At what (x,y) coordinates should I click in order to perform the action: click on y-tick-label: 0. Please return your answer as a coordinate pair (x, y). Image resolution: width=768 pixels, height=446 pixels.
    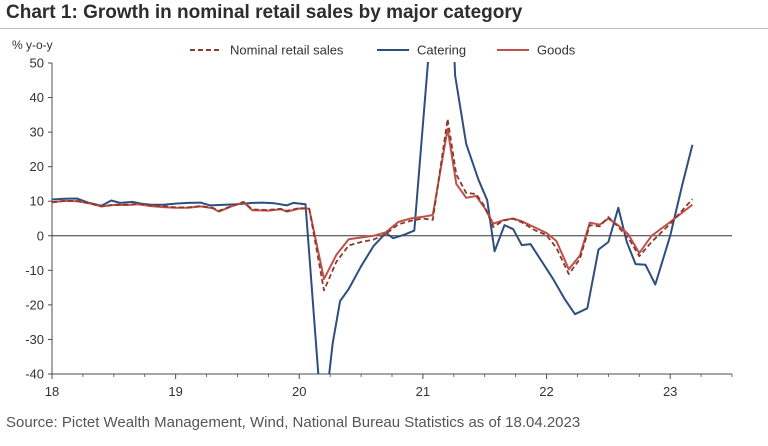
    Looking at the image, I should click on (40, 235).